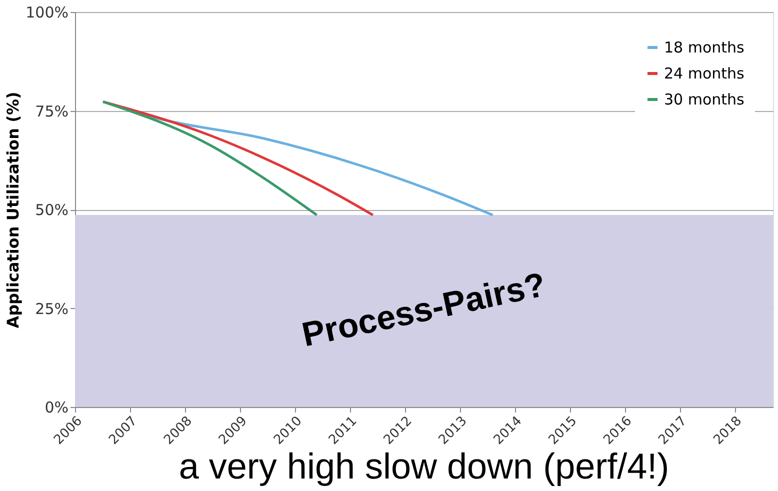 This screenshot has width=778, height=491. I want to click on y-tick-label: 25%, so click(51, 309).